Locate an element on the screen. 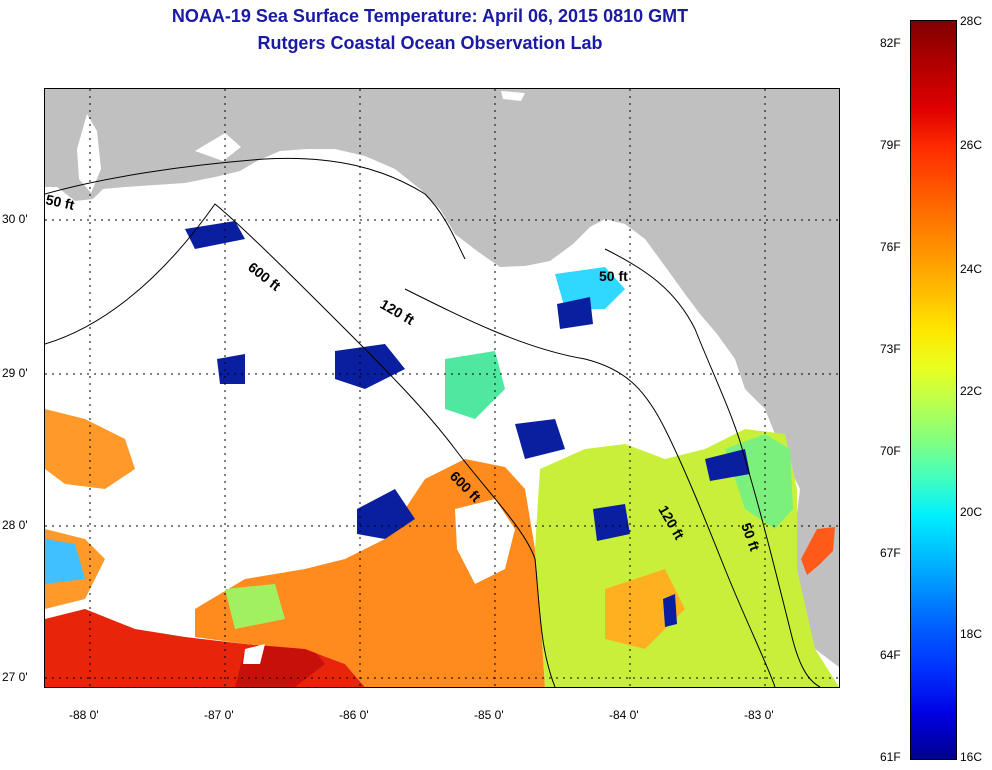  lat-tick-label: 30 0' is located at coordinates (15, 219).